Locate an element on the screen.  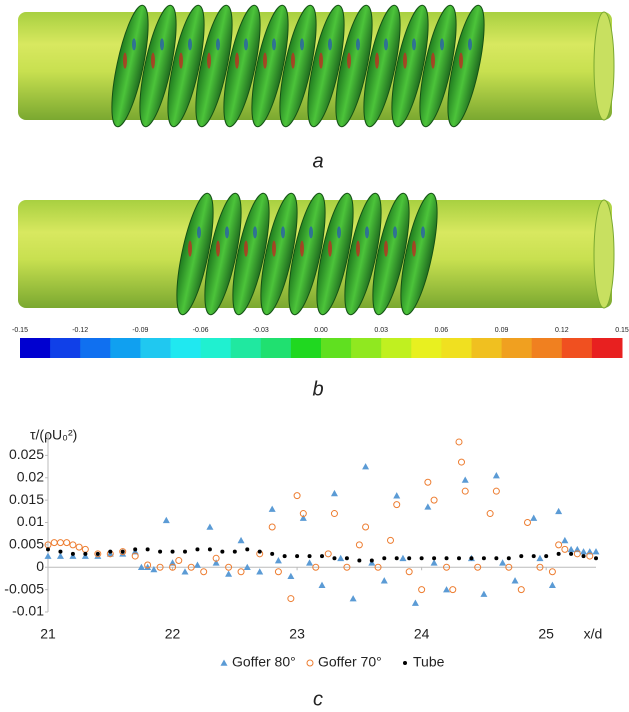
y-axis-label: τ/(ρU₀²) is located at coordinates (53, 435).